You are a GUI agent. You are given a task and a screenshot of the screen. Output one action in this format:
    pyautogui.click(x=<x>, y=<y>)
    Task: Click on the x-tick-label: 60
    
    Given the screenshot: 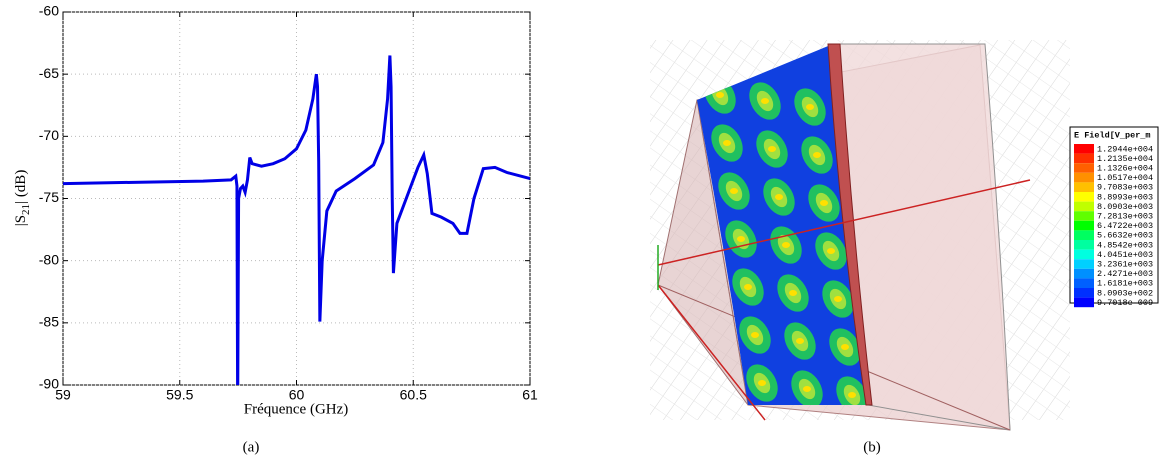 What is the action you would take?
    pyautogui.click(x=297, y=395)
    